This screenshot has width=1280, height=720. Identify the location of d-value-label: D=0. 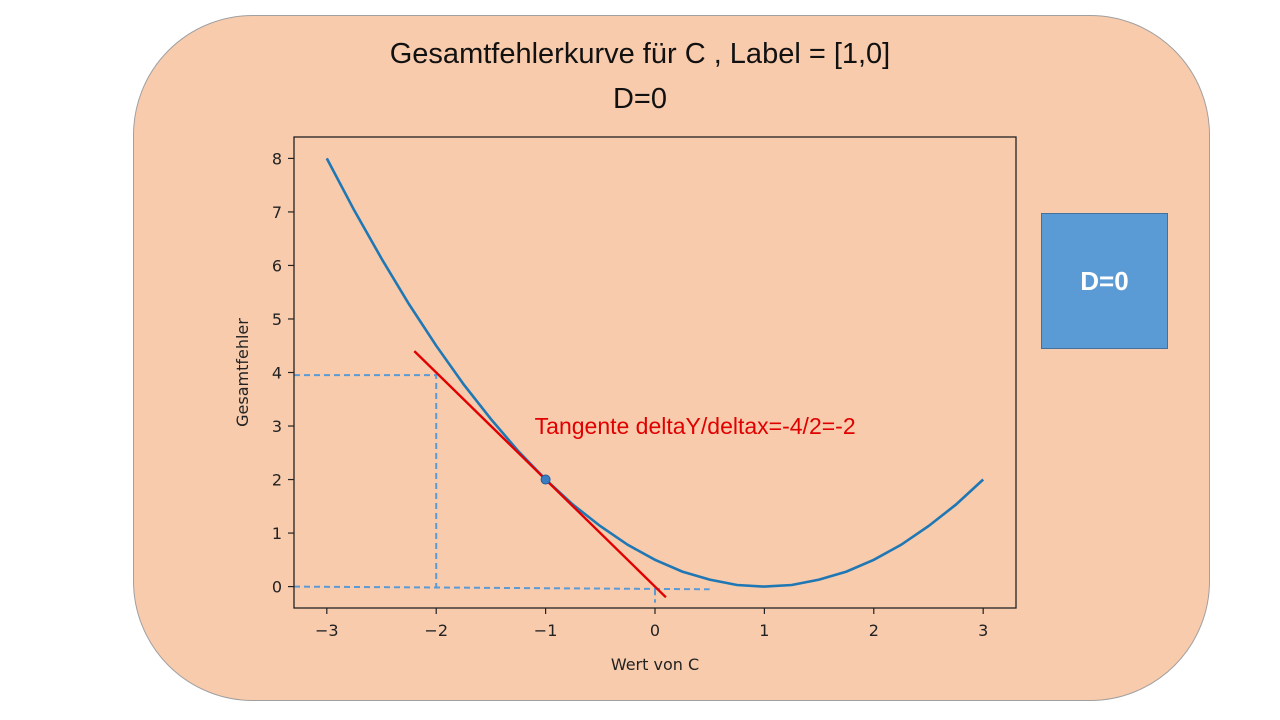
(1104, 280).